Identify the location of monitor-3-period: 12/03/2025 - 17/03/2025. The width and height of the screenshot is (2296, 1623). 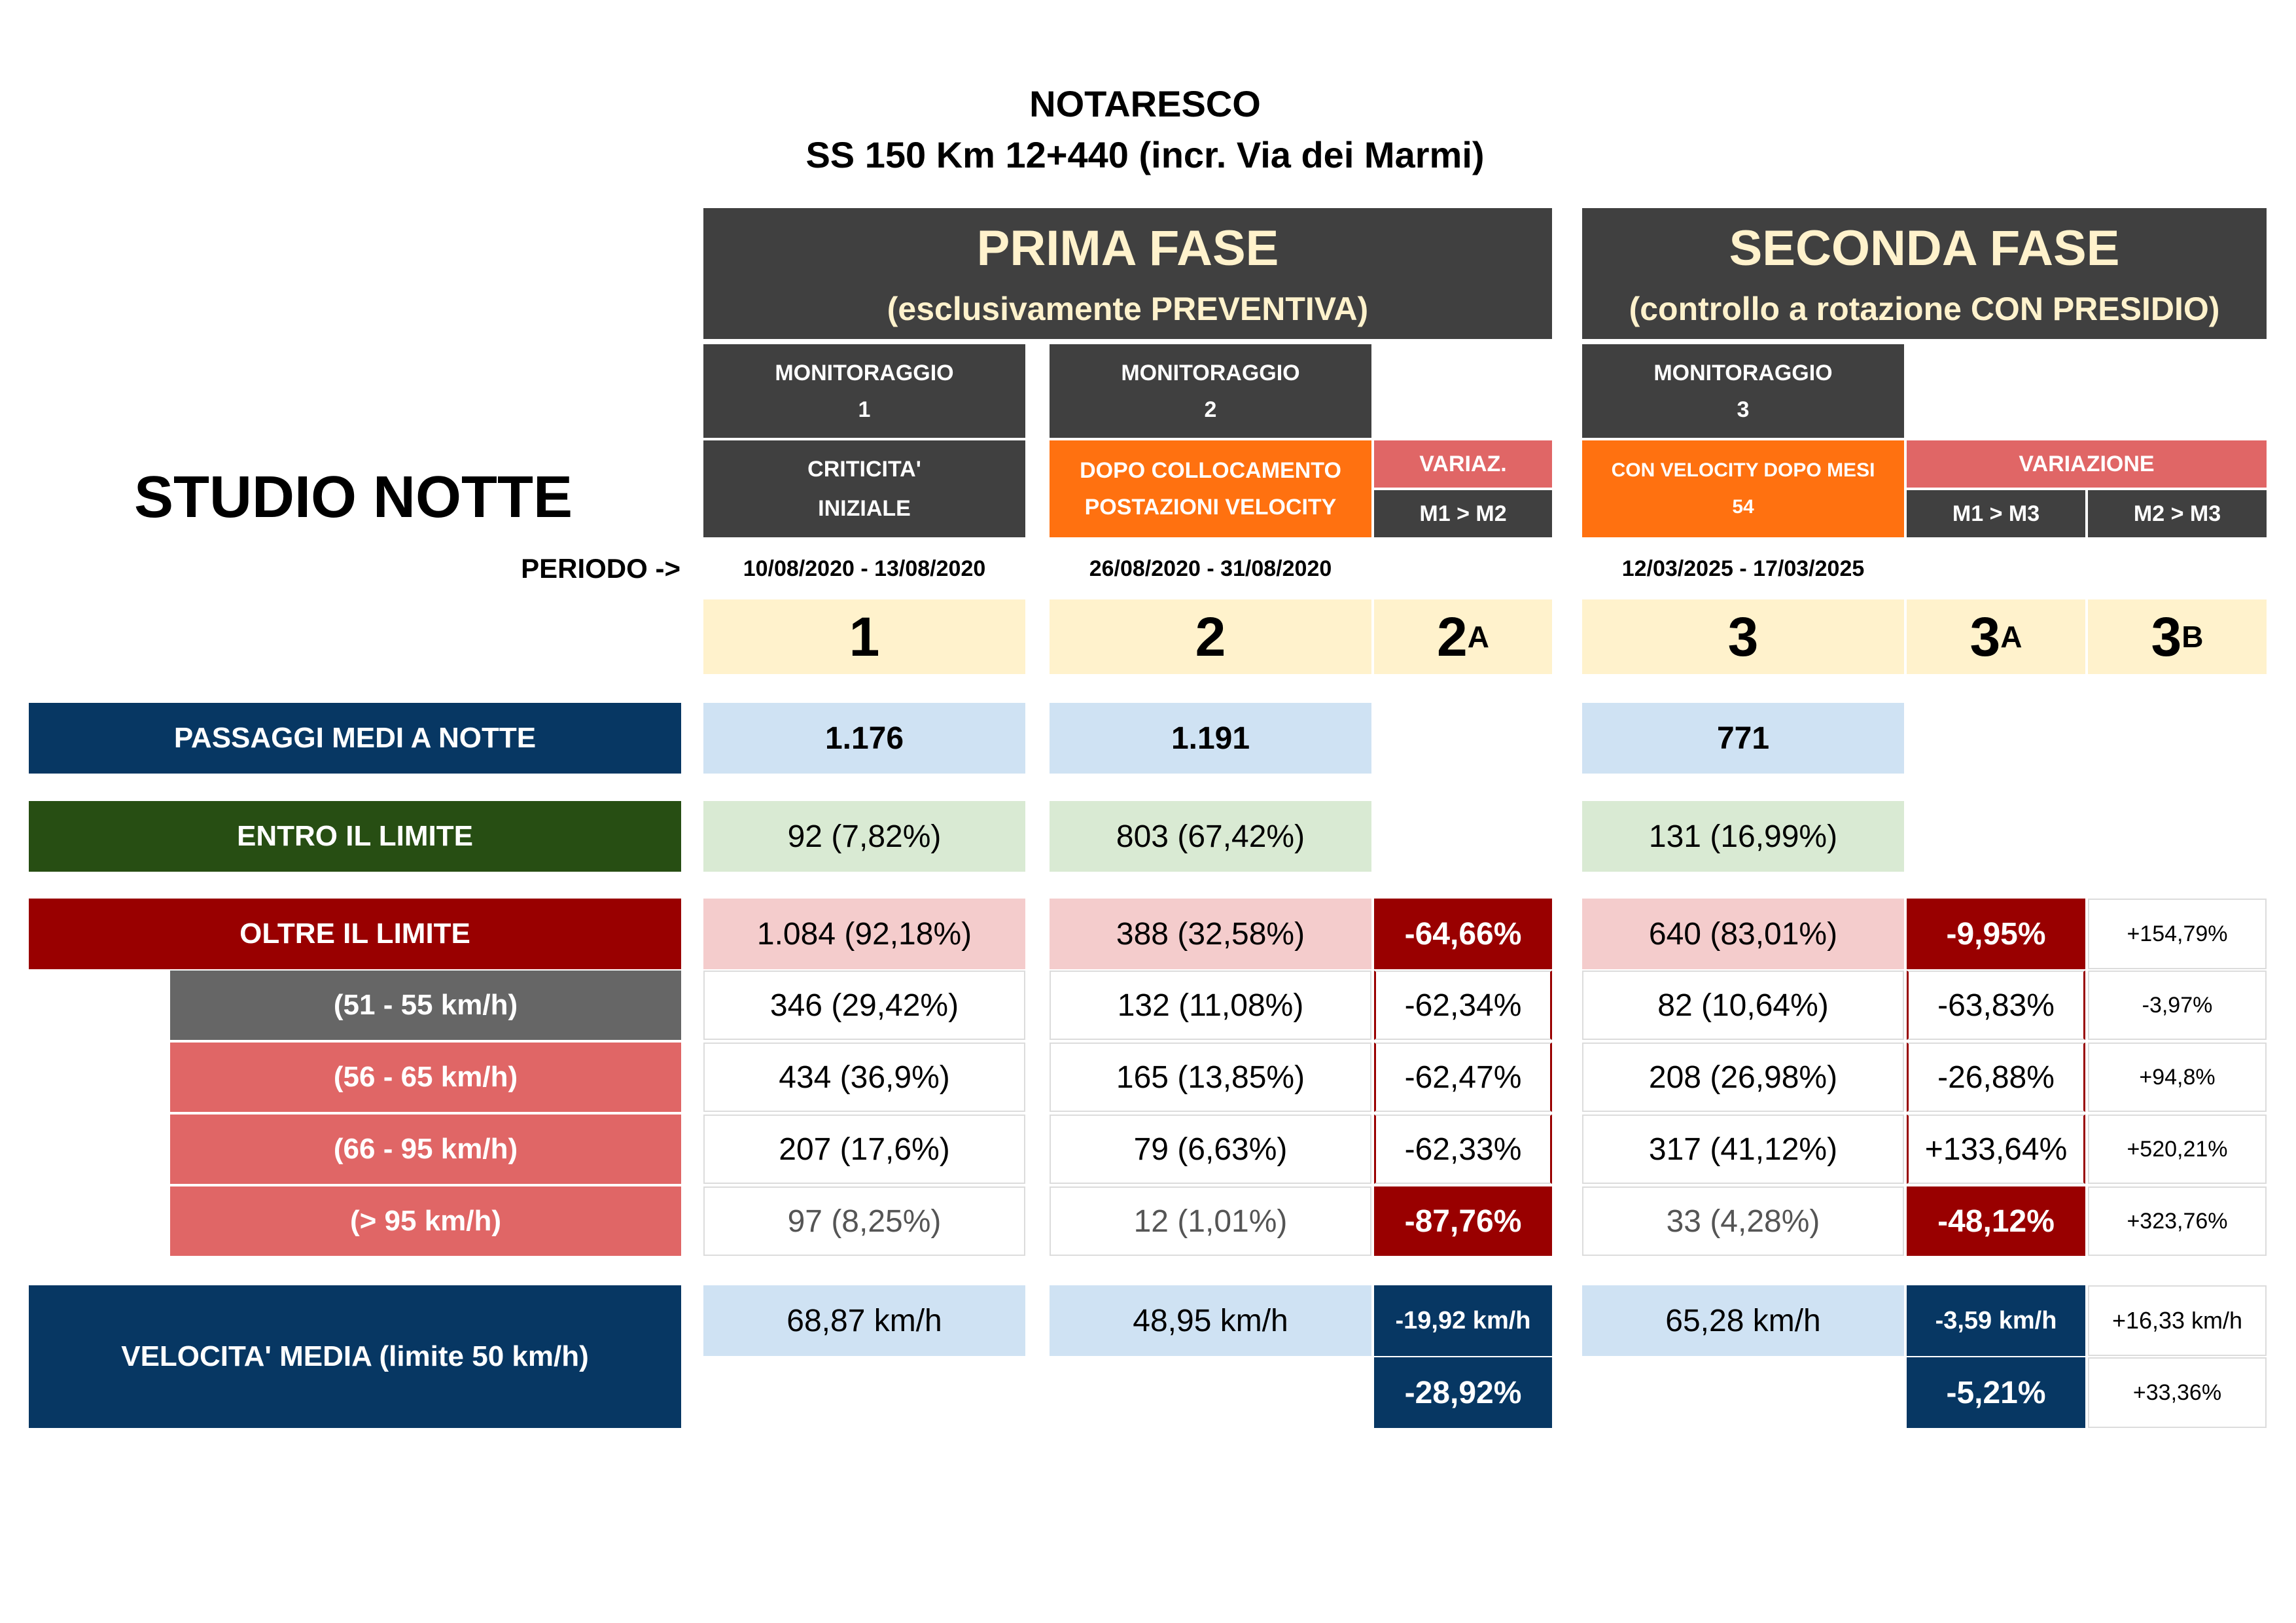
(1743, 568).